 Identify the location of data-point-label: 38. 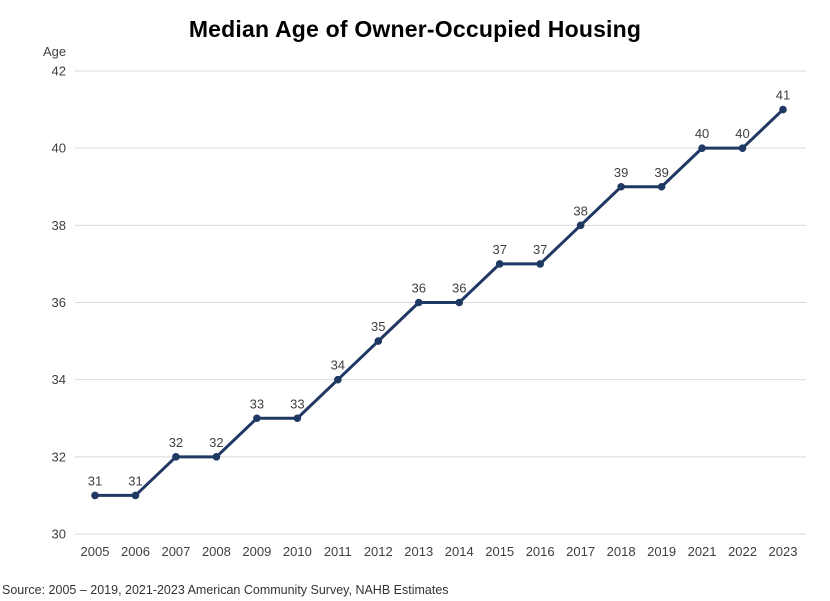
(580, 210).